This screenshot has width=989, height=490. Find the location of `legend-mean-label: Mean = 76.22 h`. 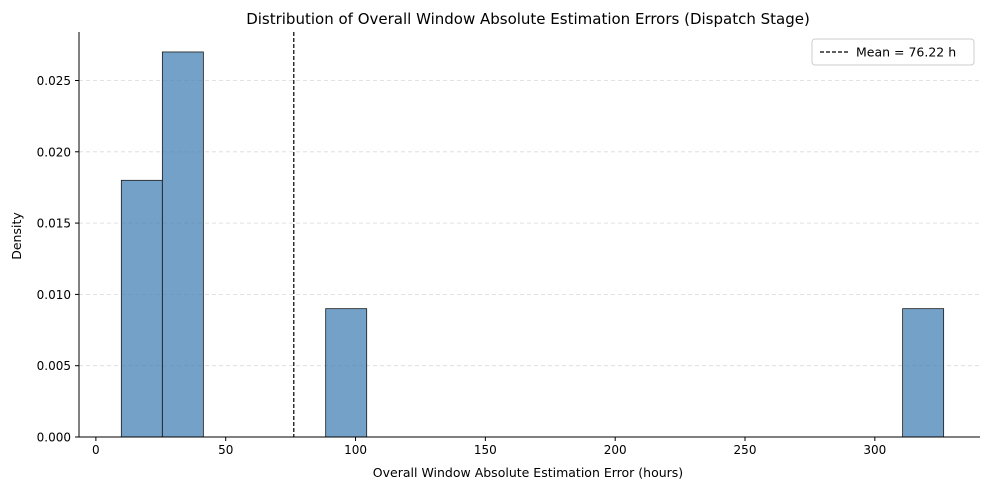

legend-mean-label: Mean = 76.22 h is located at coordinates (906, 52).